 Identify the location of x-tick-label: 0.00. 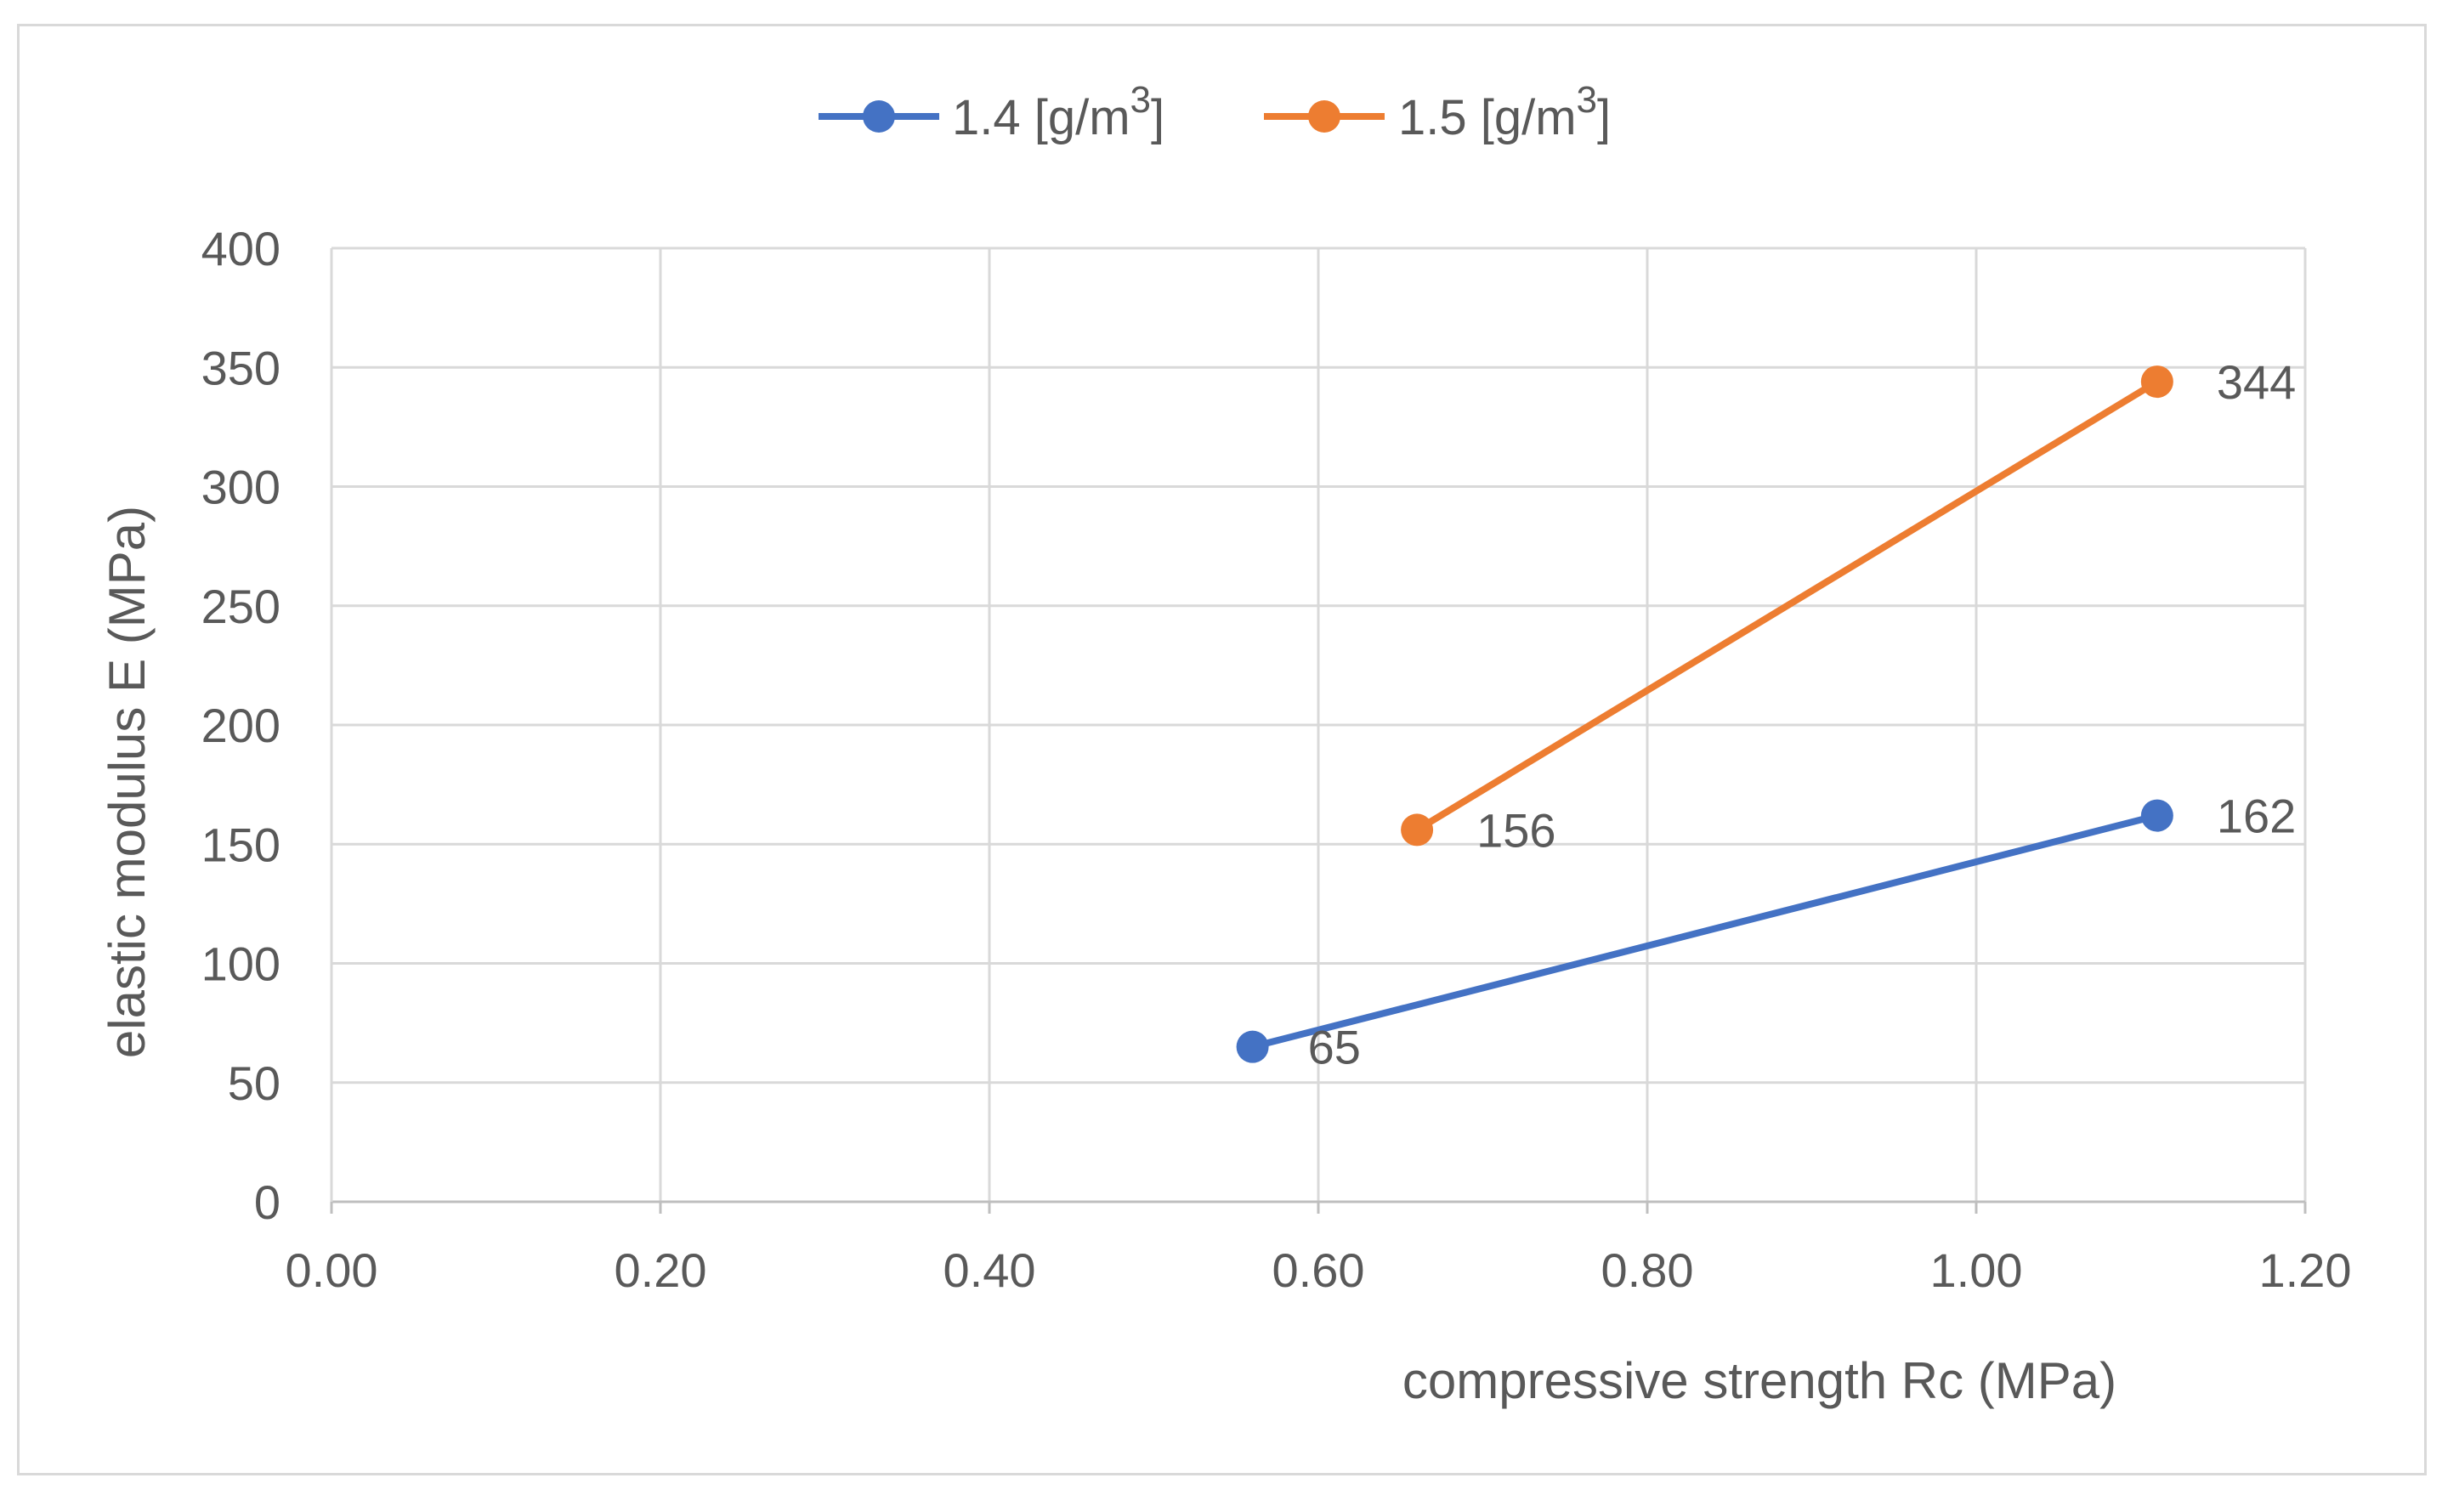
(332, 1270).